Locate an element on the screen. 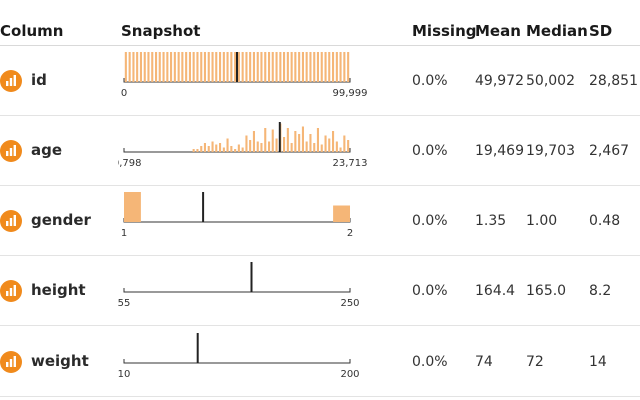 The width and height of the screenshot is (640, 400). median-value: 50,002 is located at coordinates (550, 81).